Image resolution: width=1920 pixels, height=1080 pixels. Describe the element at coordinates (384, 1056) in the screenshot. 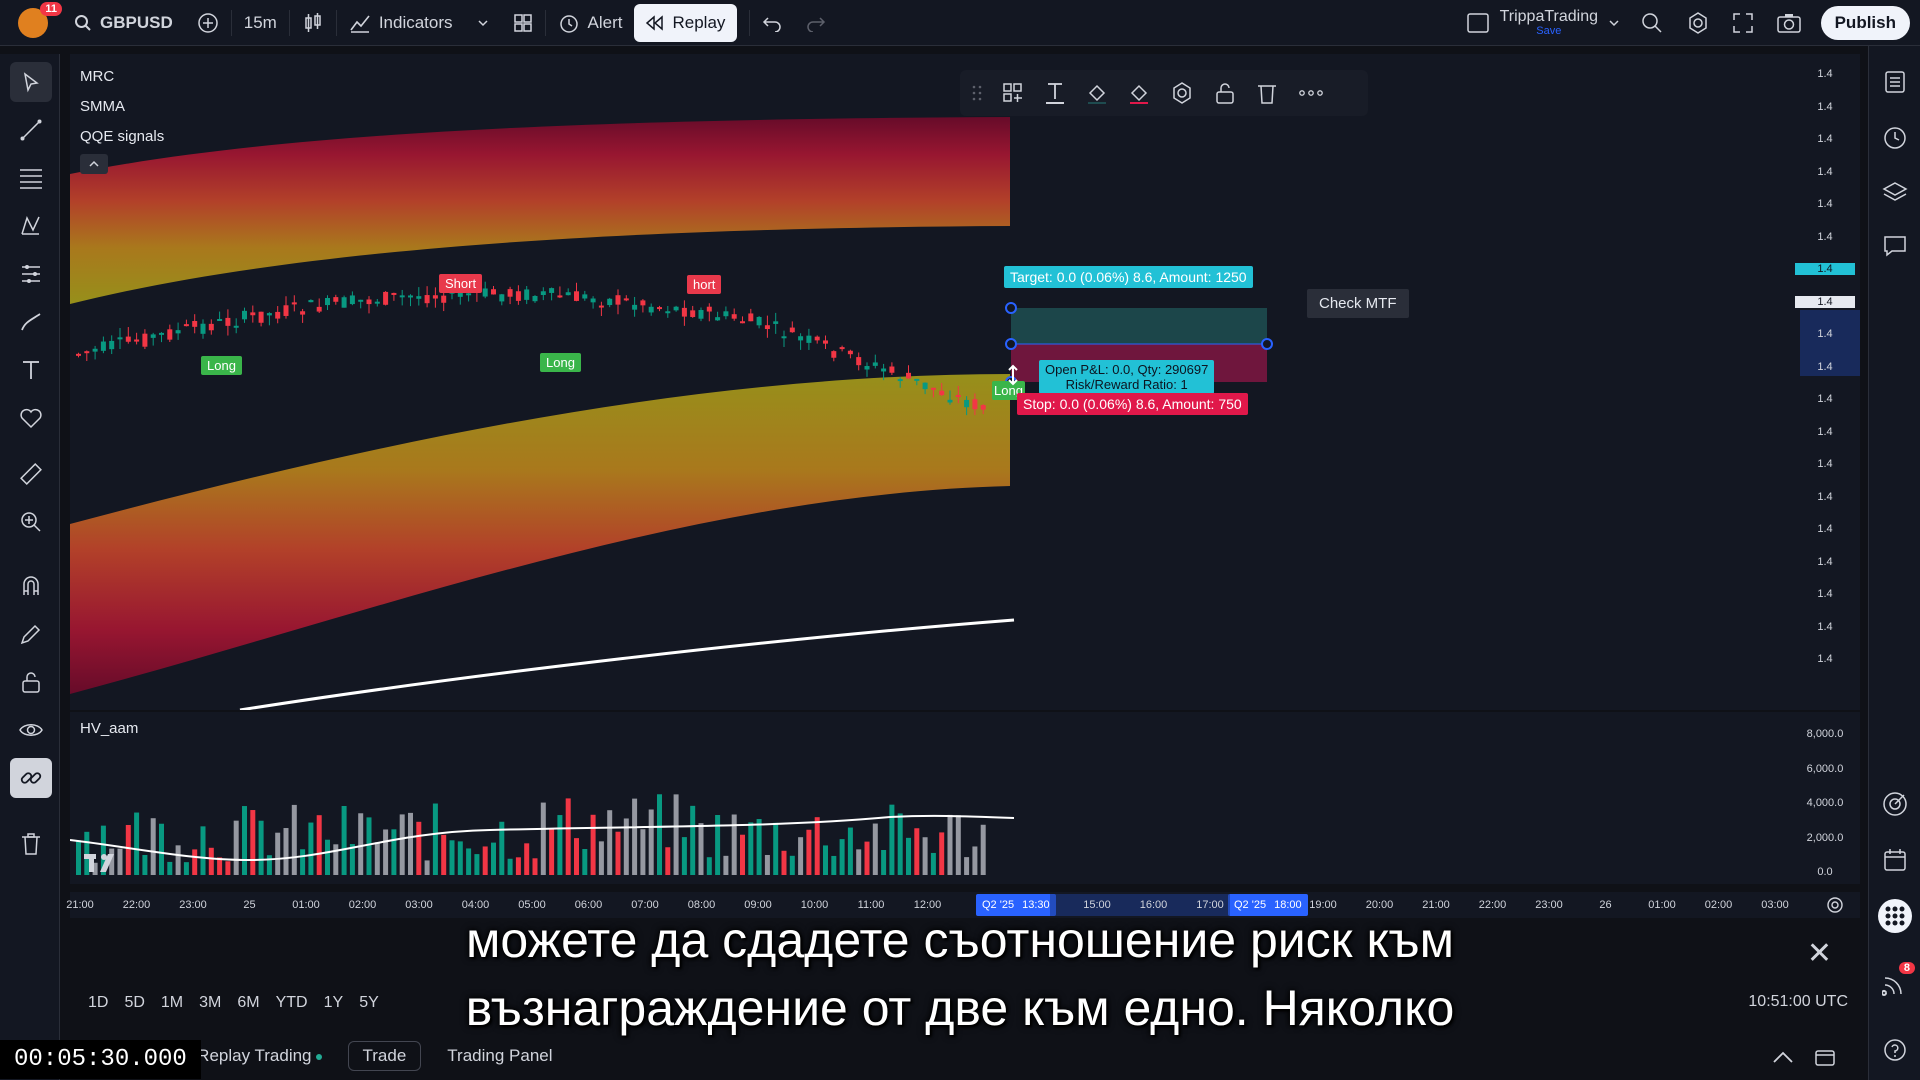

I see `tab-trade: Trade` at that location.